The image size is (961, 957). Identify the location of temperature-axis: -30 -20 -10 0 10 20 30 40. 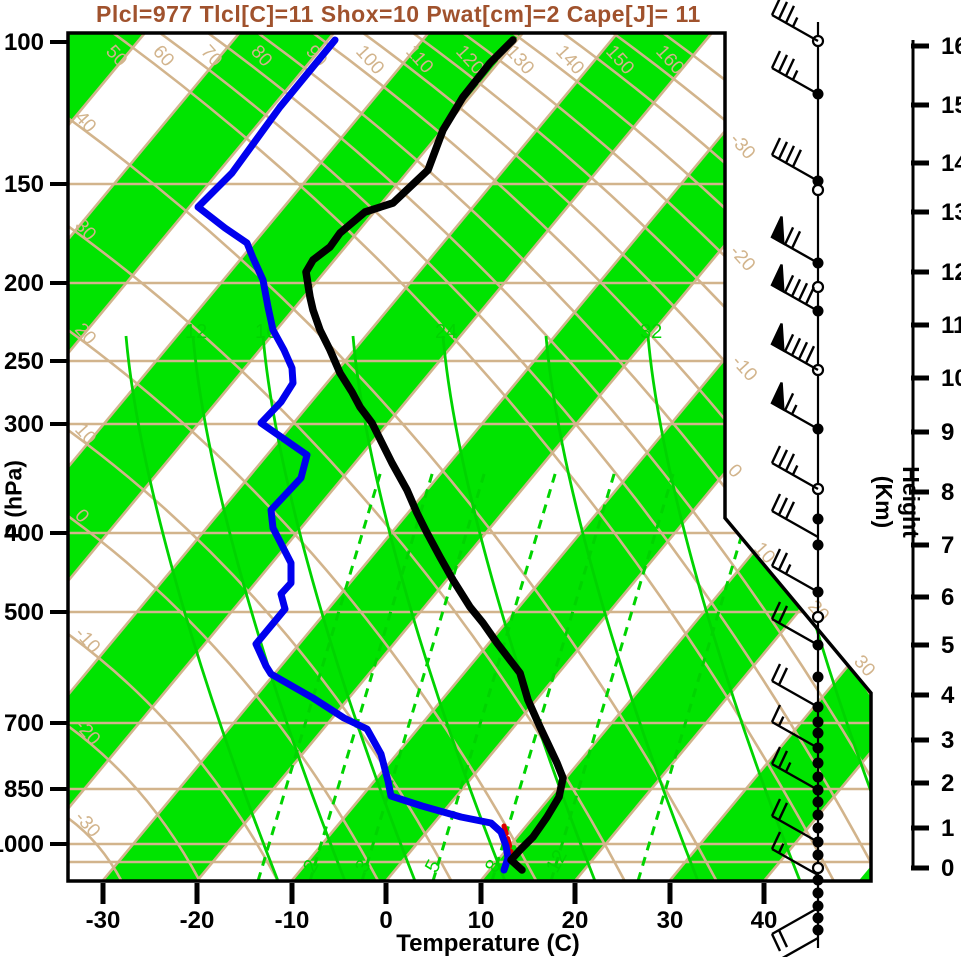
(431, 908).